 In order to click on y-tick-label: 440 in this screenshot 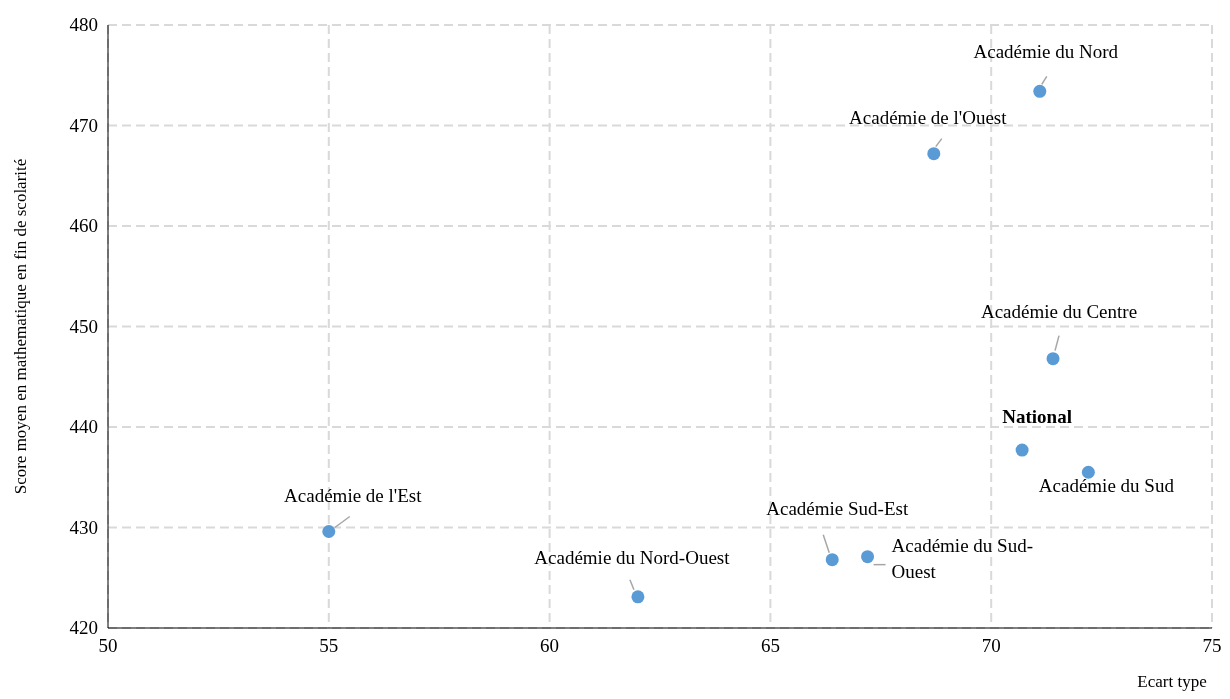, I will do `click(83, 426)`.